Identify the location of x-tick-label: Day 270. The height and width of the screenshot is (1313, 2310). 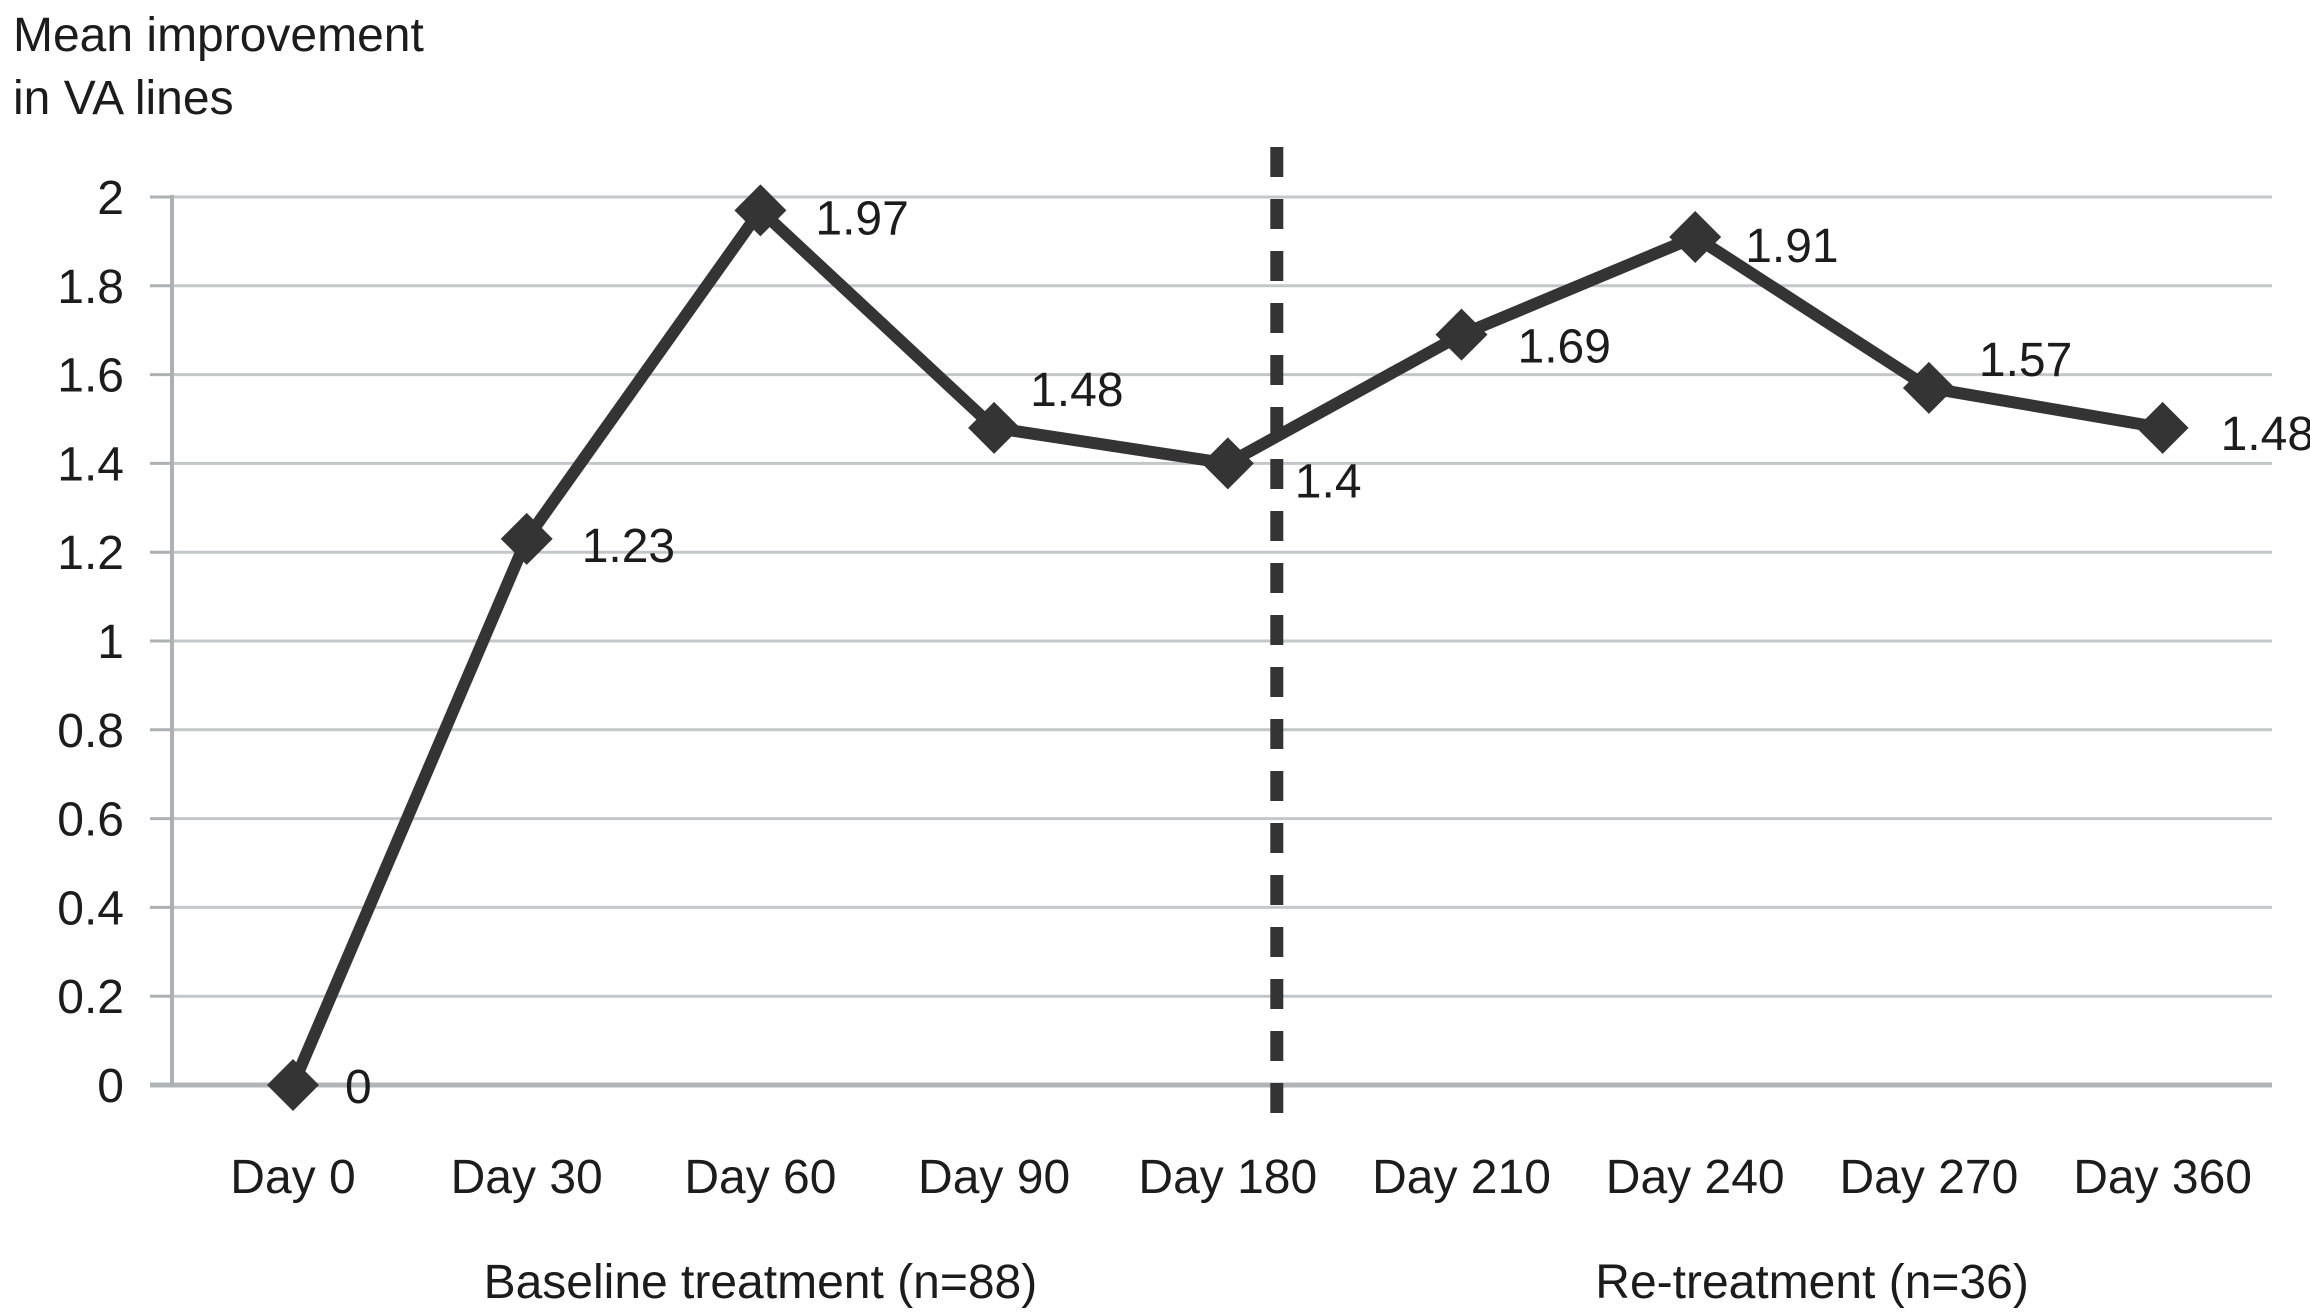
(1929, 1177).